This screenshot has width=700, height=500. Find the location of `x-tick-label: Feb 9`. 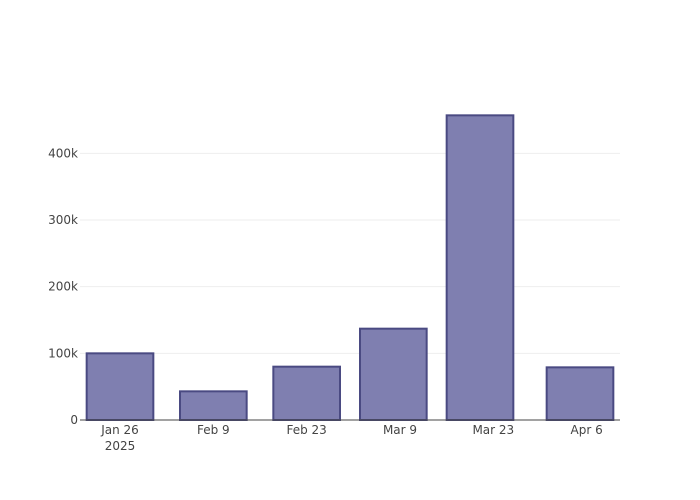

x-tick-label: Feb 9 is located at coordinates (213, 430).